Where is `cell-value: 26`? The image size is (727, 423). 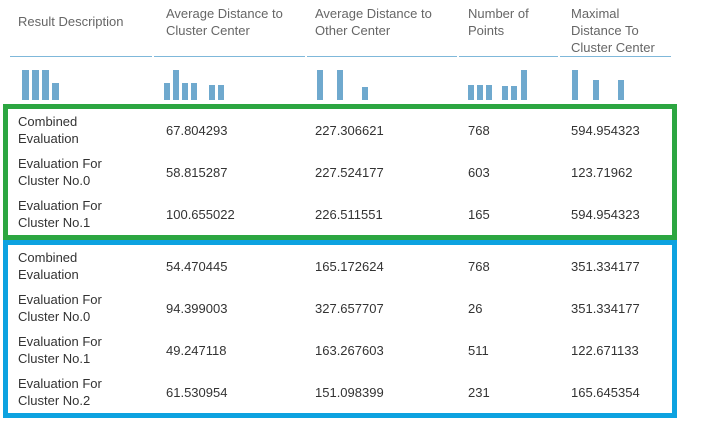
cell-value: 26 is located at coordinates (475, 308).